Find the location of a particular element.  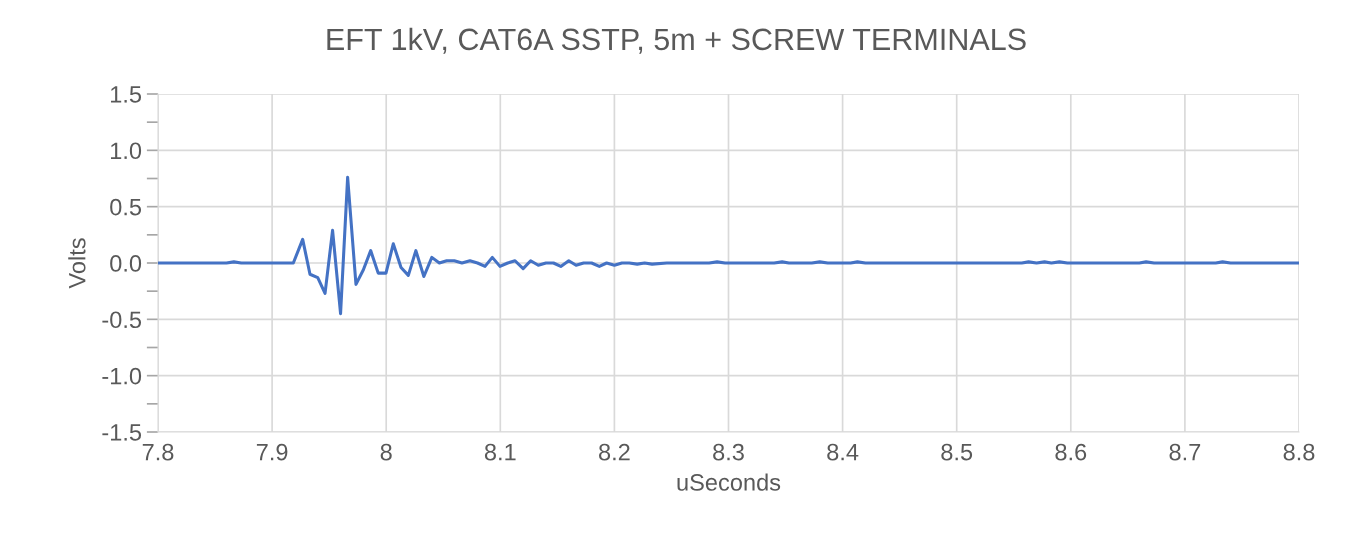

x-tick-label: 8.7 is located at coordinates (1185, 452).